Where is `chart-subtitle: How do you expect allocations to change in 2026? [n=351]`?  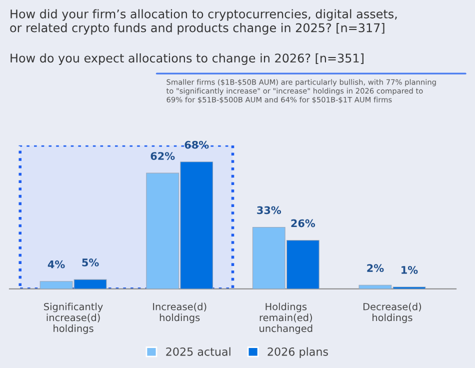
chart-subtitle: How do you expect allocations to change in 2026? [n=351] is located at coordinates (187, 59).